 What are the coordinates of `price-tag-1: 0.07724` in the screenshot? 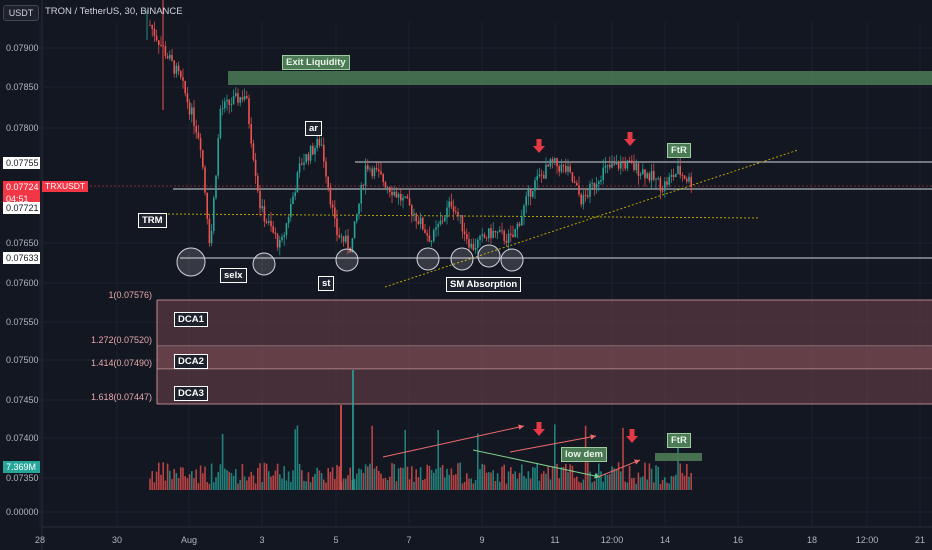 It's located at (21, 187).